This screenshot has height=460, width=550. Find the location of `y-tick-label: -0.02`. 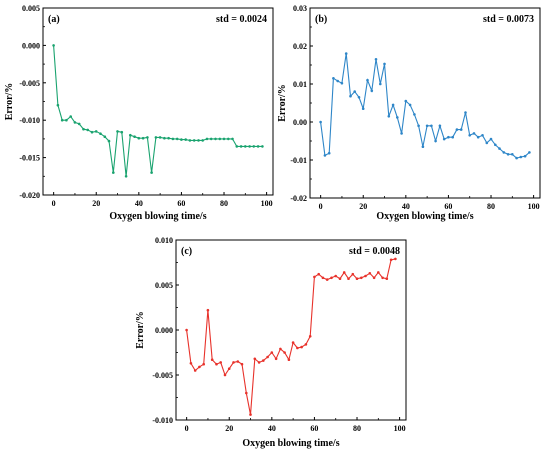

y-tick-label: -0.02 is located at coordinates (298, 198).